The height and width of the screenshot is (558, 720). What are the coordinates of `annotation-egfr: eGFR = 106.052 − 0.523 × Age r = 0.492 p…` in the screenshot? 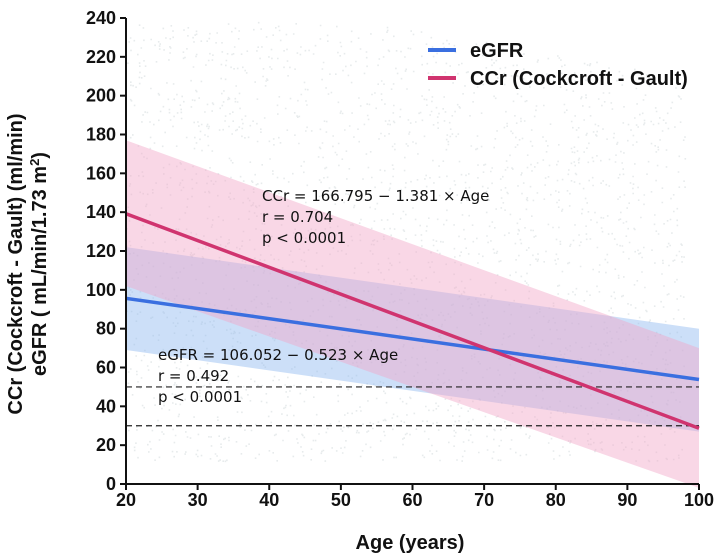 It's located at (278, 376).